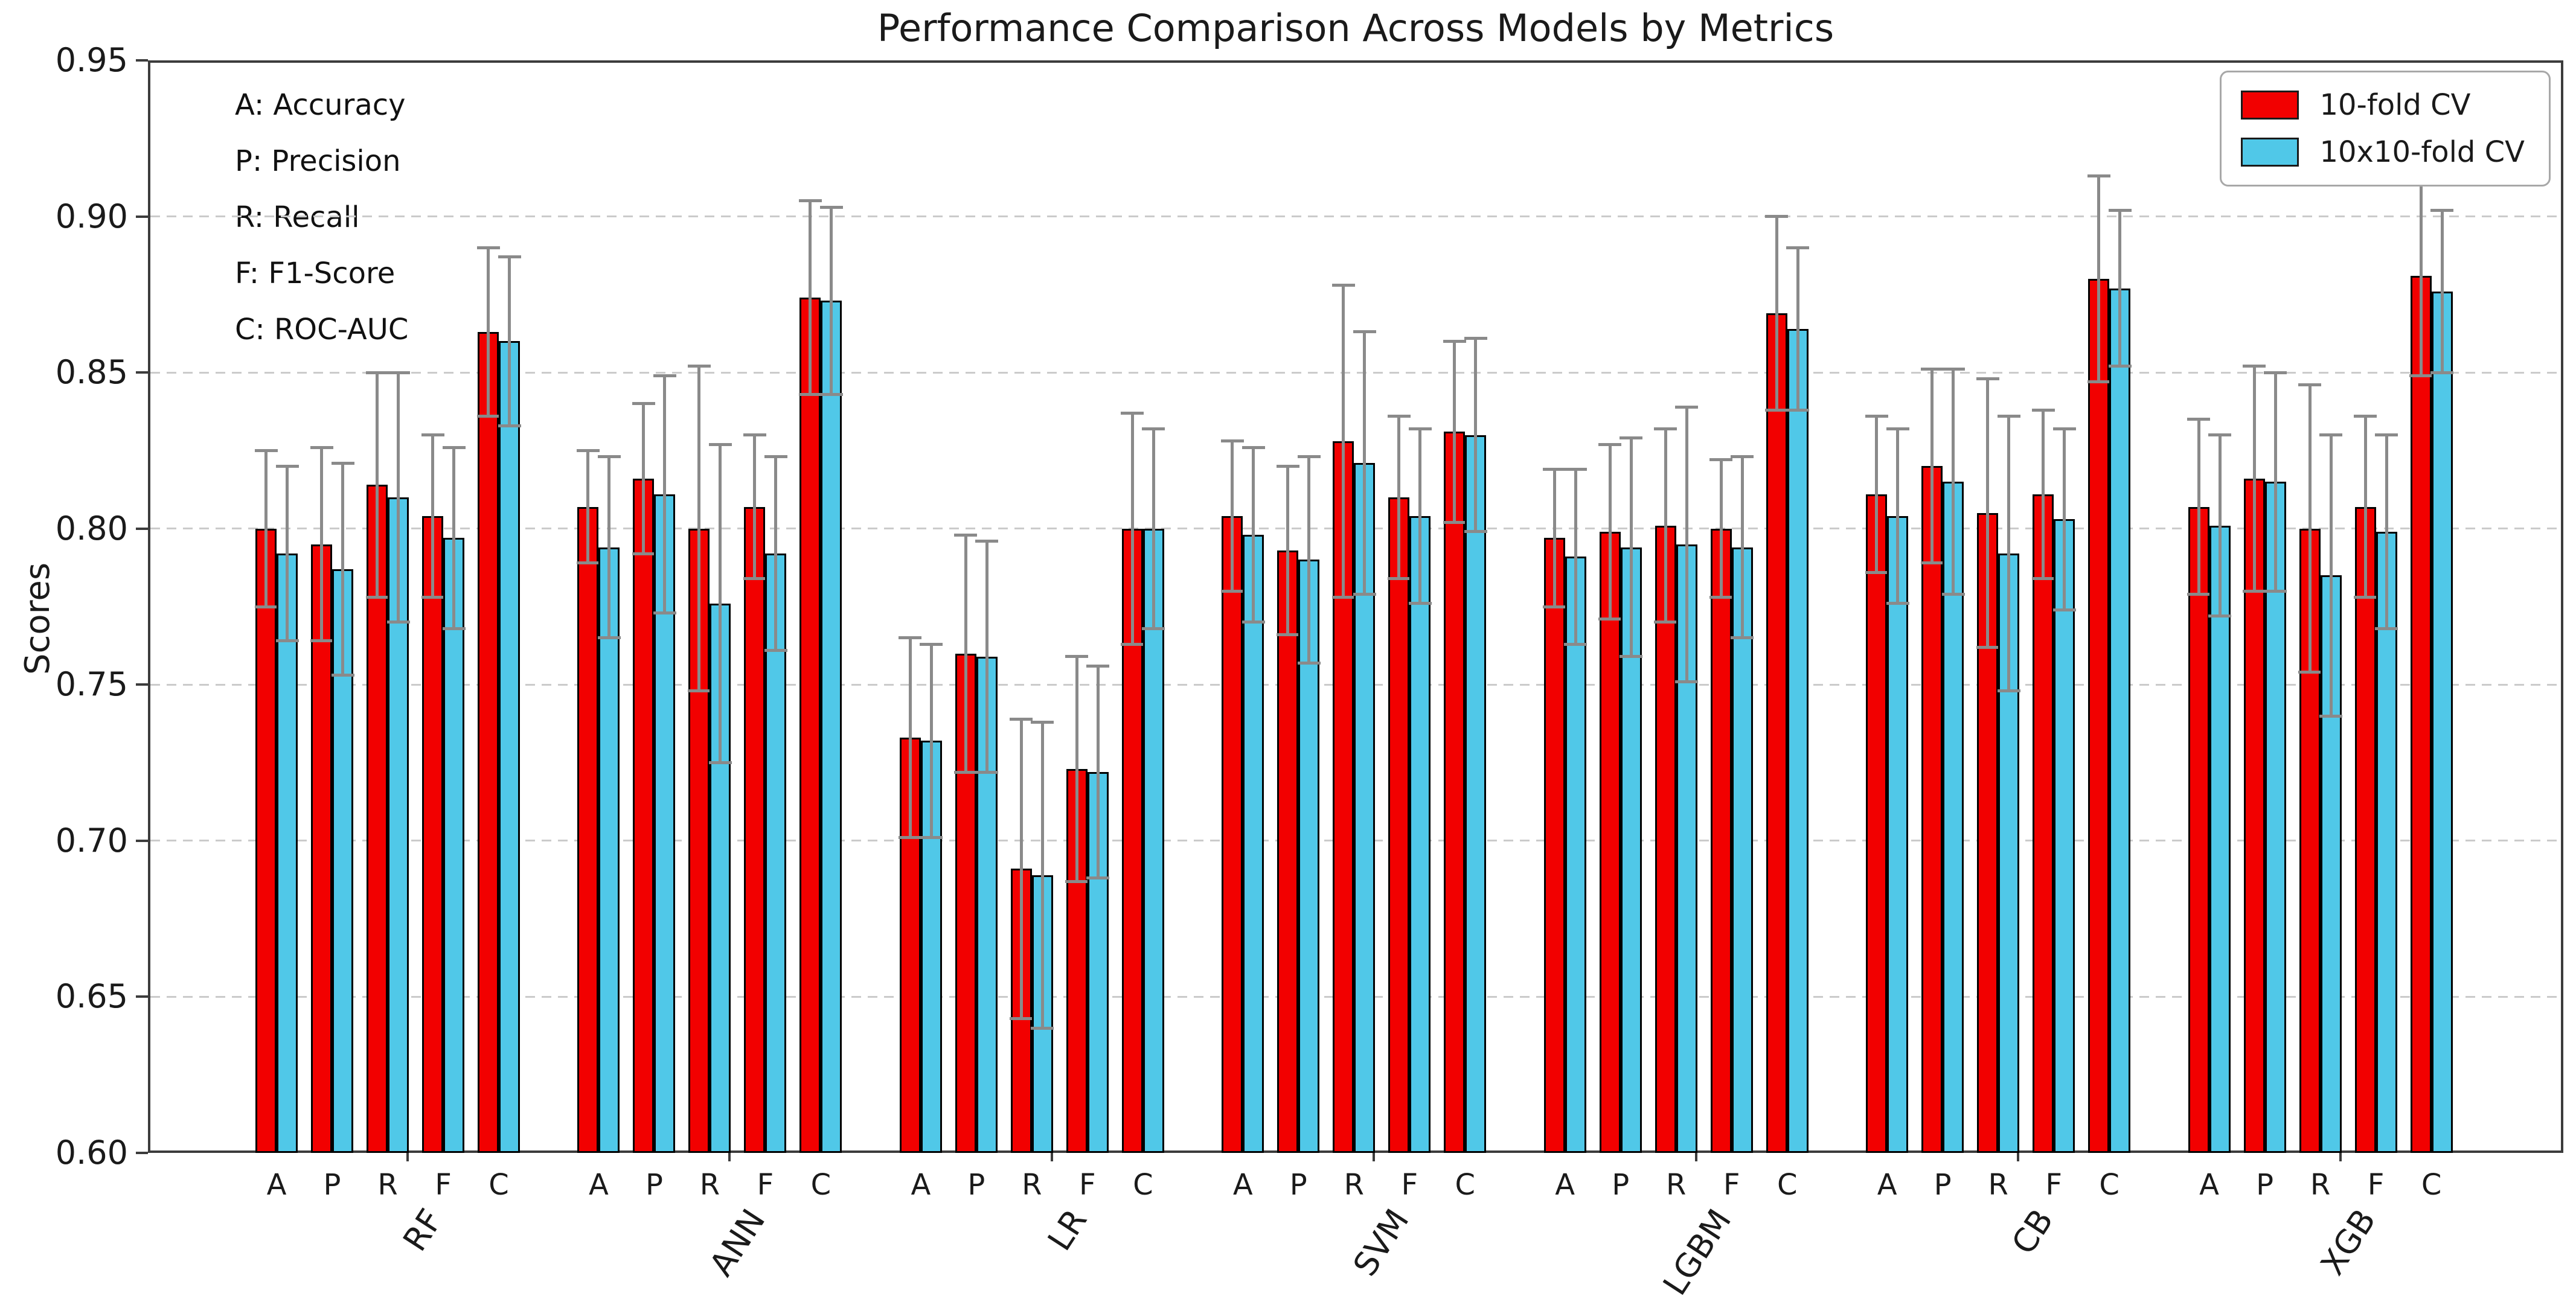 This screenshot has width=2576, height=1302. What do you see at coordinates (315, 273) in the screenshot?
I see `metric-key-f1score: F: F1-Score` at bounding box center [315, 273].